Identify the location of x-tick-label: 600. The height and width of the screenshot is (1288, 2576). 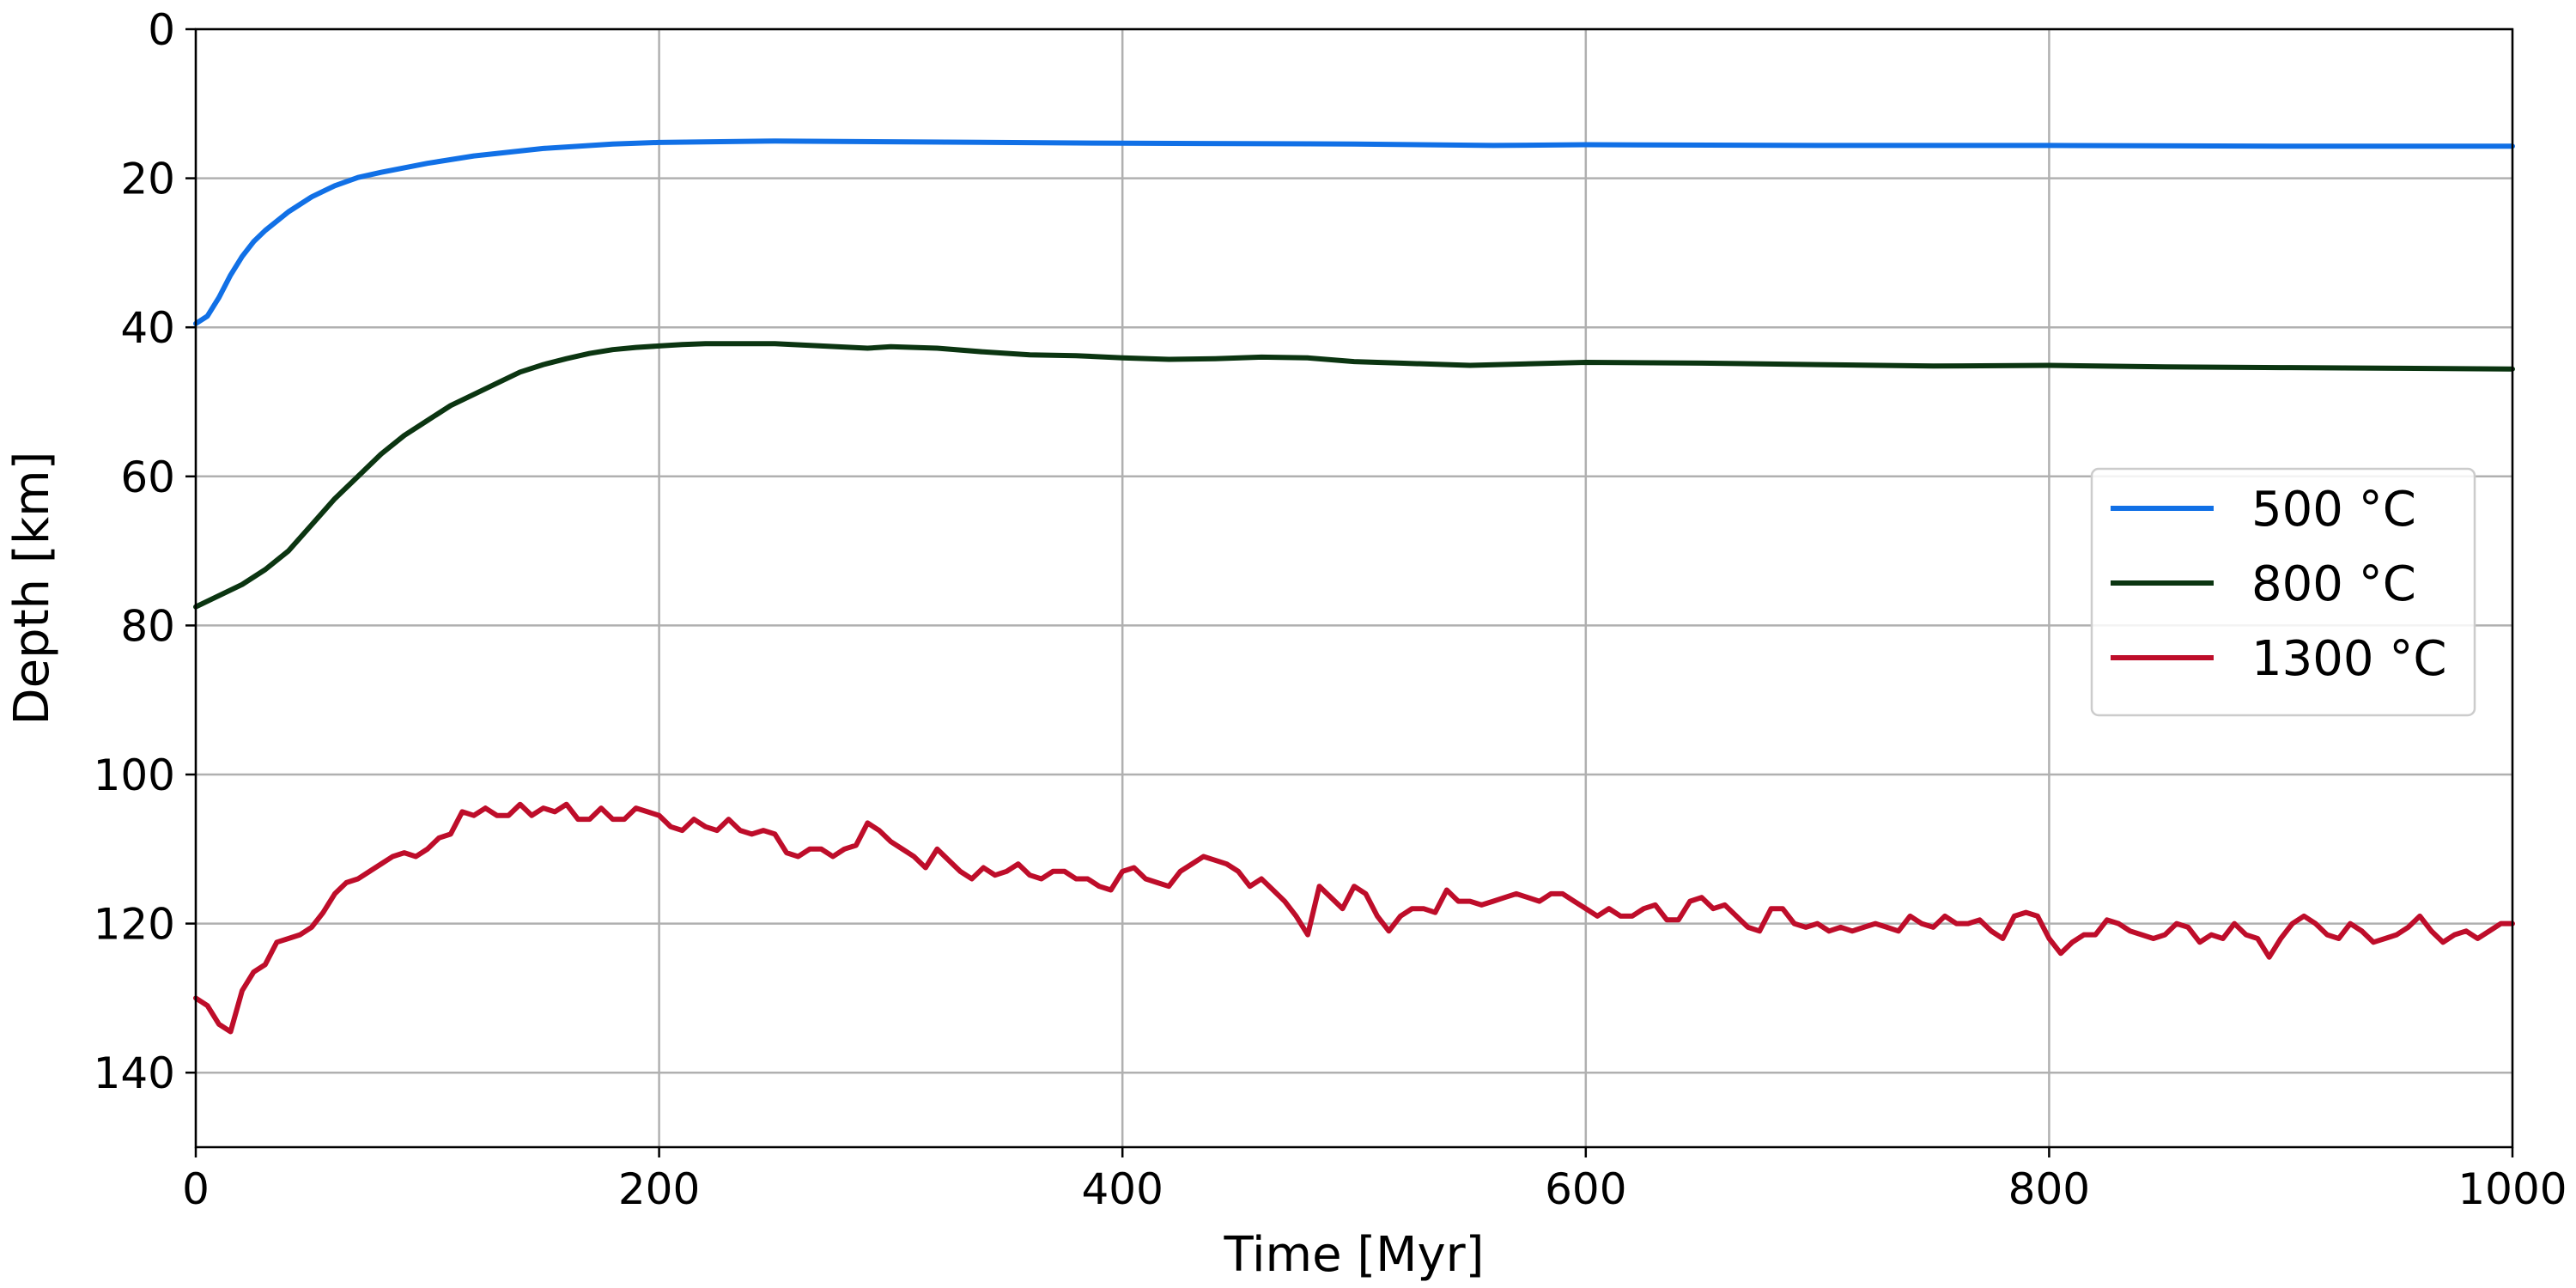
(1586, 1189).